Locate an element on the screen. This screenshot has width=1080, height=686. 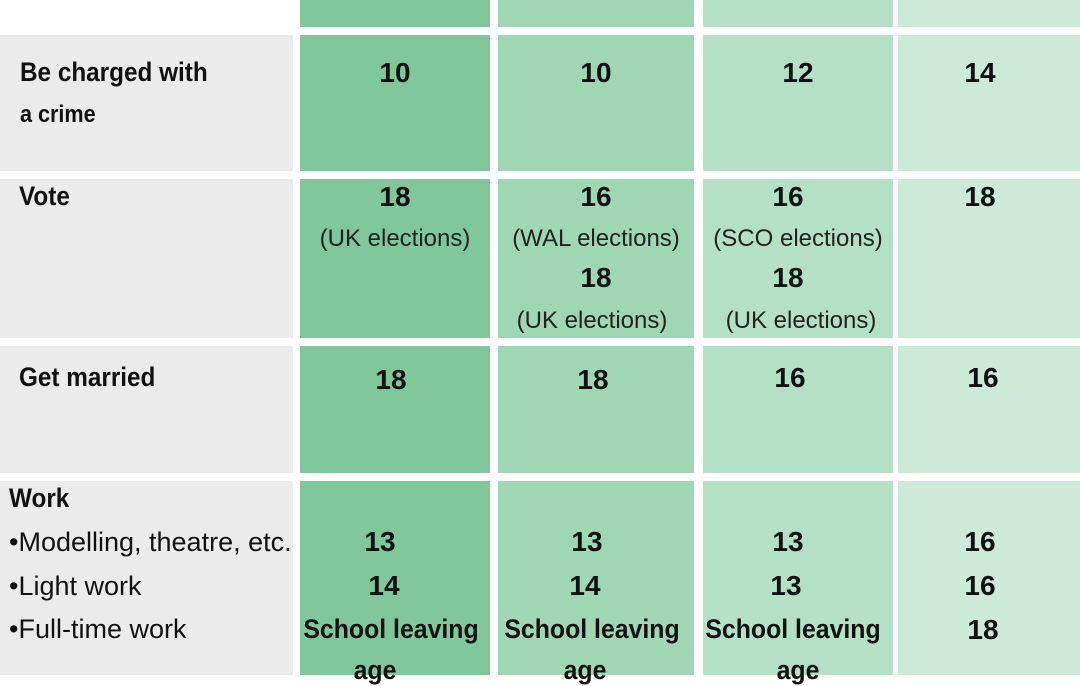
row-work-fulltime-3: School leaving is located at coordinates (793, 629).